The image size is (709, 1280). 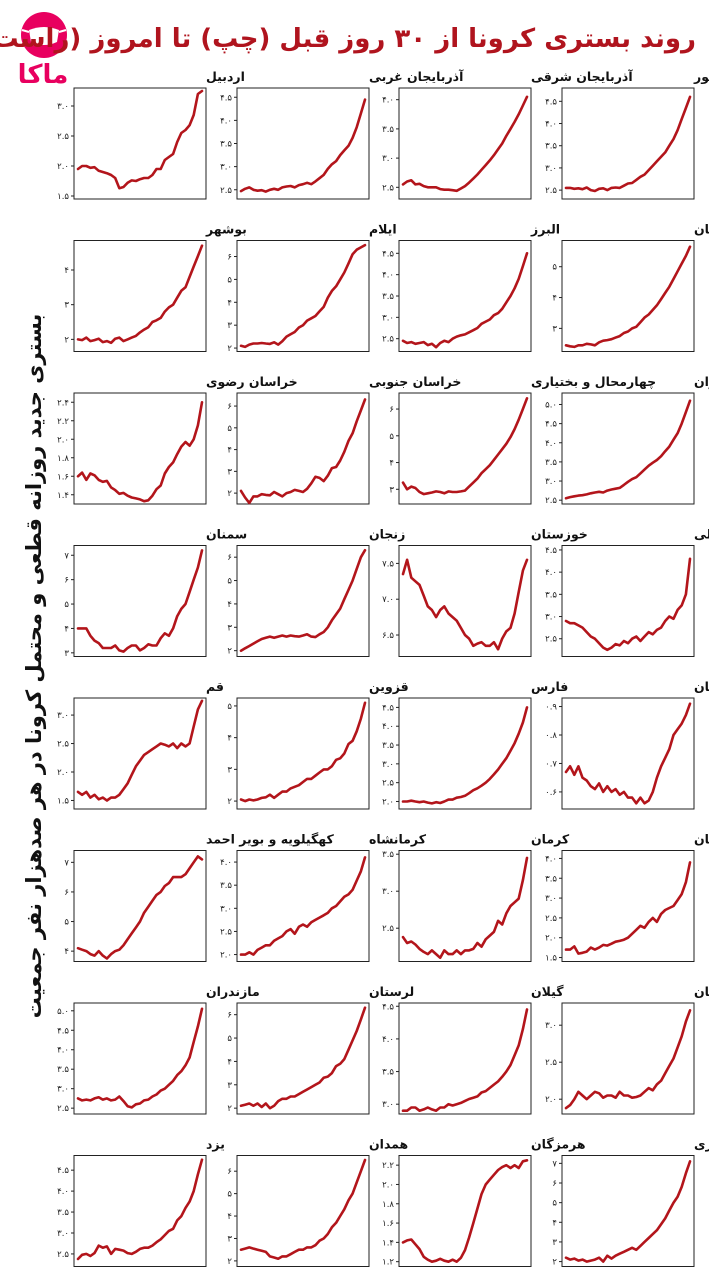 What do you see at coordinates (701, 534) in the screenshot?
I see `chart-title: خراسان شمالی` at bounding box center [701, 534].